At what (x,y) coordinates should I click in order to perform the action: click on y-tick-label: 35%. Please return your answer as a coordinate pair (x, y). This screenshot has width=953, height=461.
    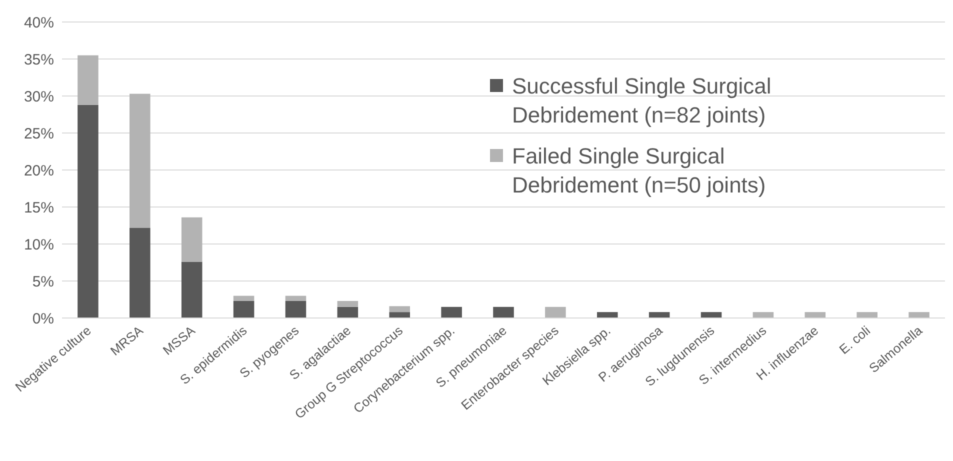
    Looking at the image, I should click on (39, 59).